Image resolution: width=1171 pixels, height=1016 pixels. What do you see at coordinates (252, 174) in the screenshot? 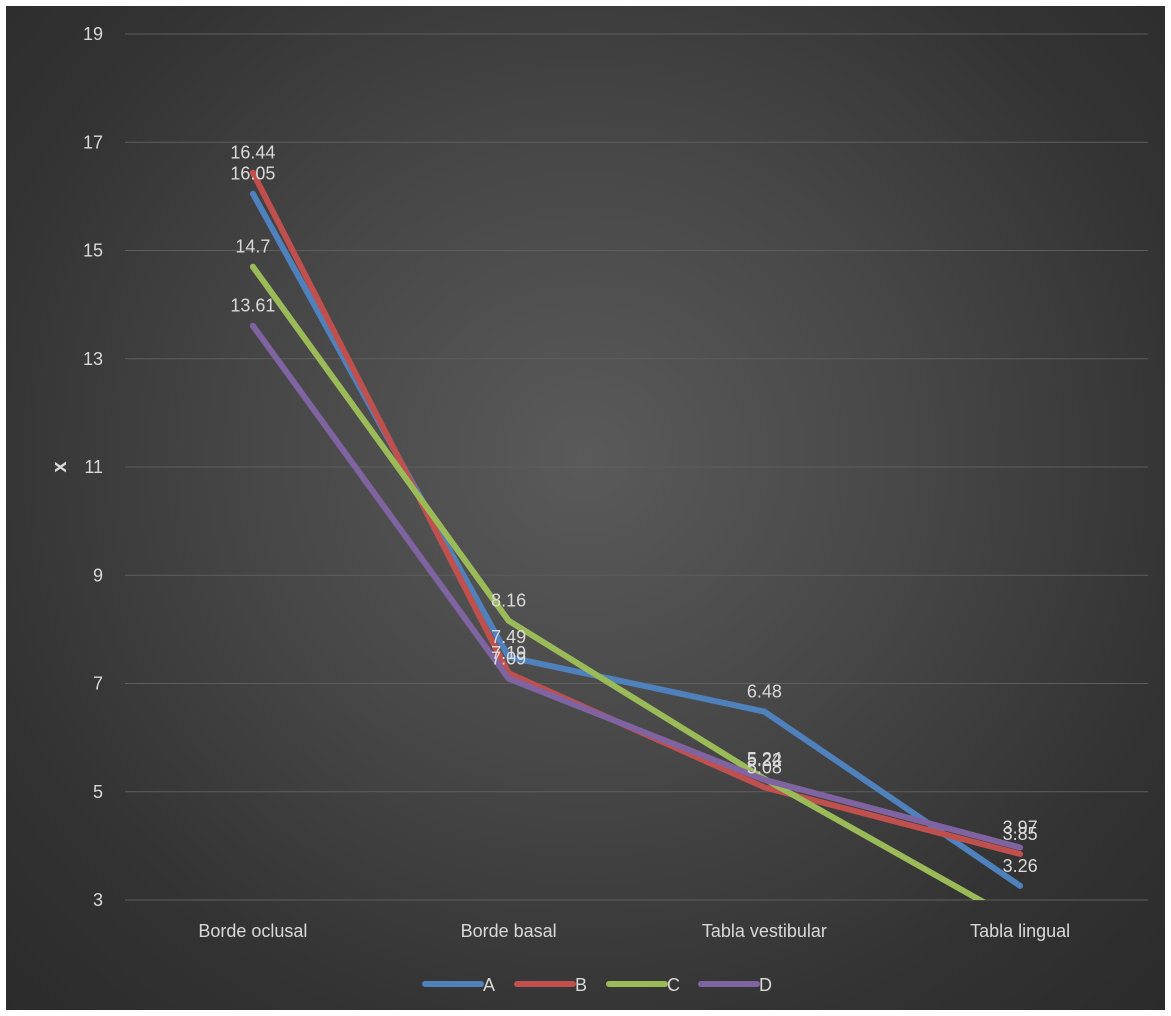
I see `data-label: 16.05` at bounding box center [252, 174].